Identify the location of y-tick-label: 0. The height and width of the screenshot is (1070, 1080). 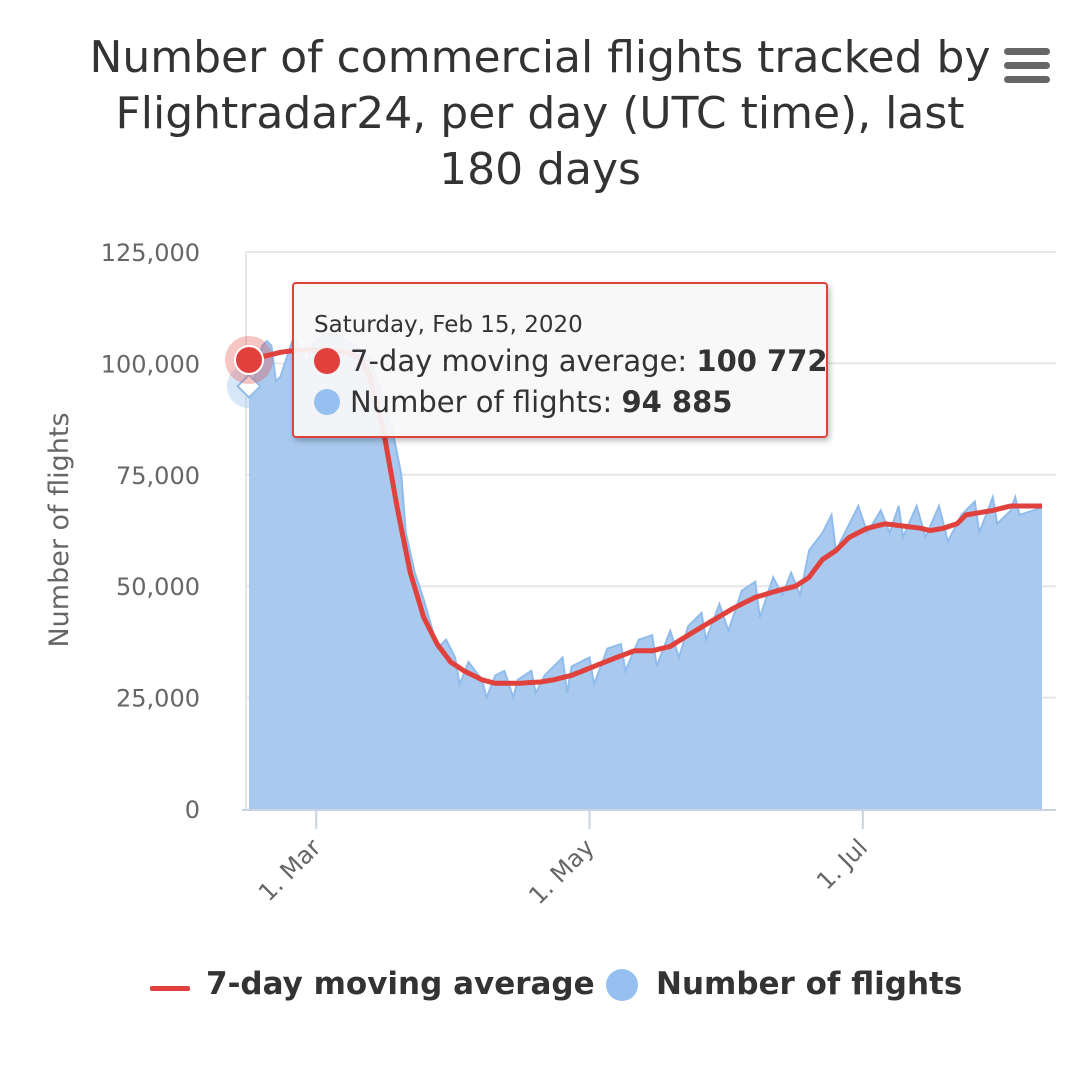
(192, 810).